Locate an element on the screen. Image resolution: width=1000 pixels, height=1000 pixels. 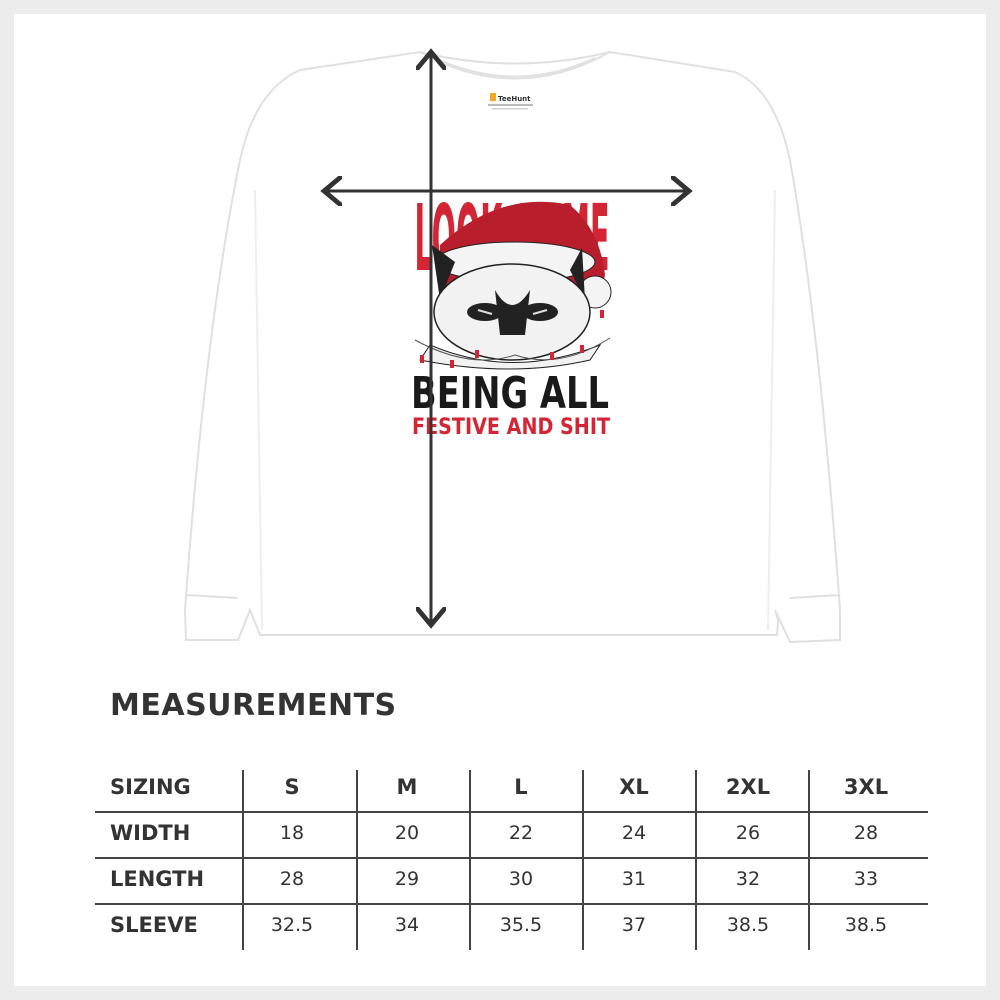
neck-label: TeeHunt is located at coordinates (510, 101).